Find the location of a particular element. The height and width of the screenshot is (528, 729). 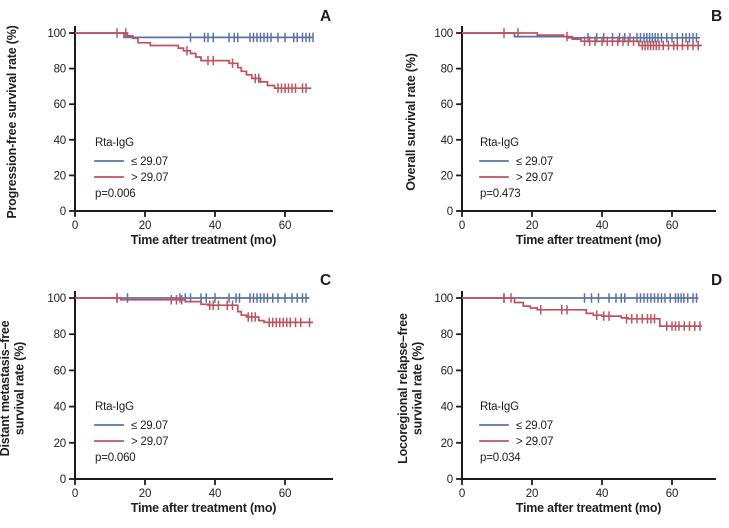

svg-text: p=0.473 is located at coordinates (500, 194).